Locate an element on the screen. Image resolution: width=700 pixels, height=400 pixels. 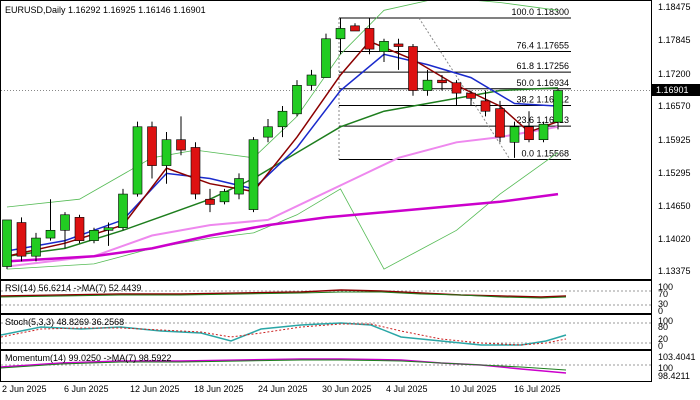
stoch-tick: 80 is located at coordinates (663, 327).